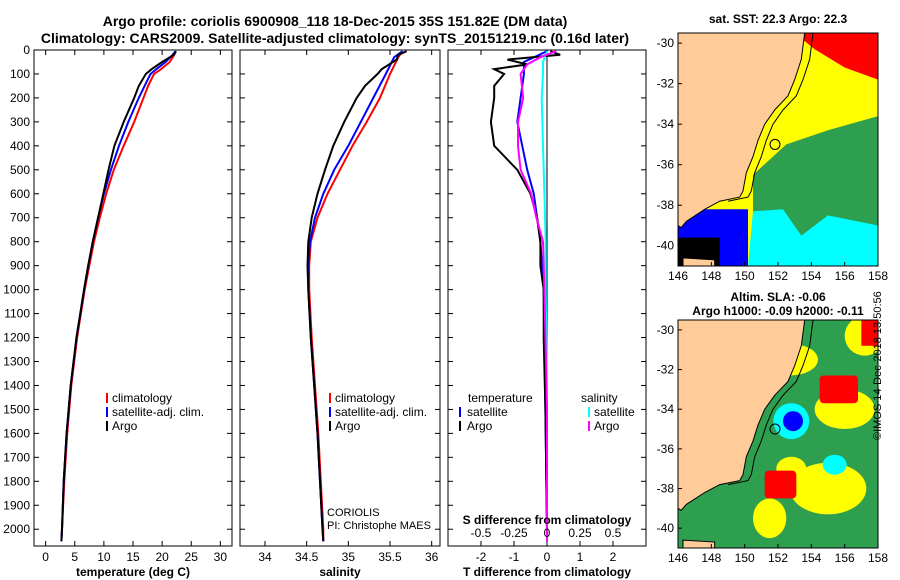 This screenshot has width=900, height=580. I want to click on annotation-text: CORIOLIS, so click(353, 513).